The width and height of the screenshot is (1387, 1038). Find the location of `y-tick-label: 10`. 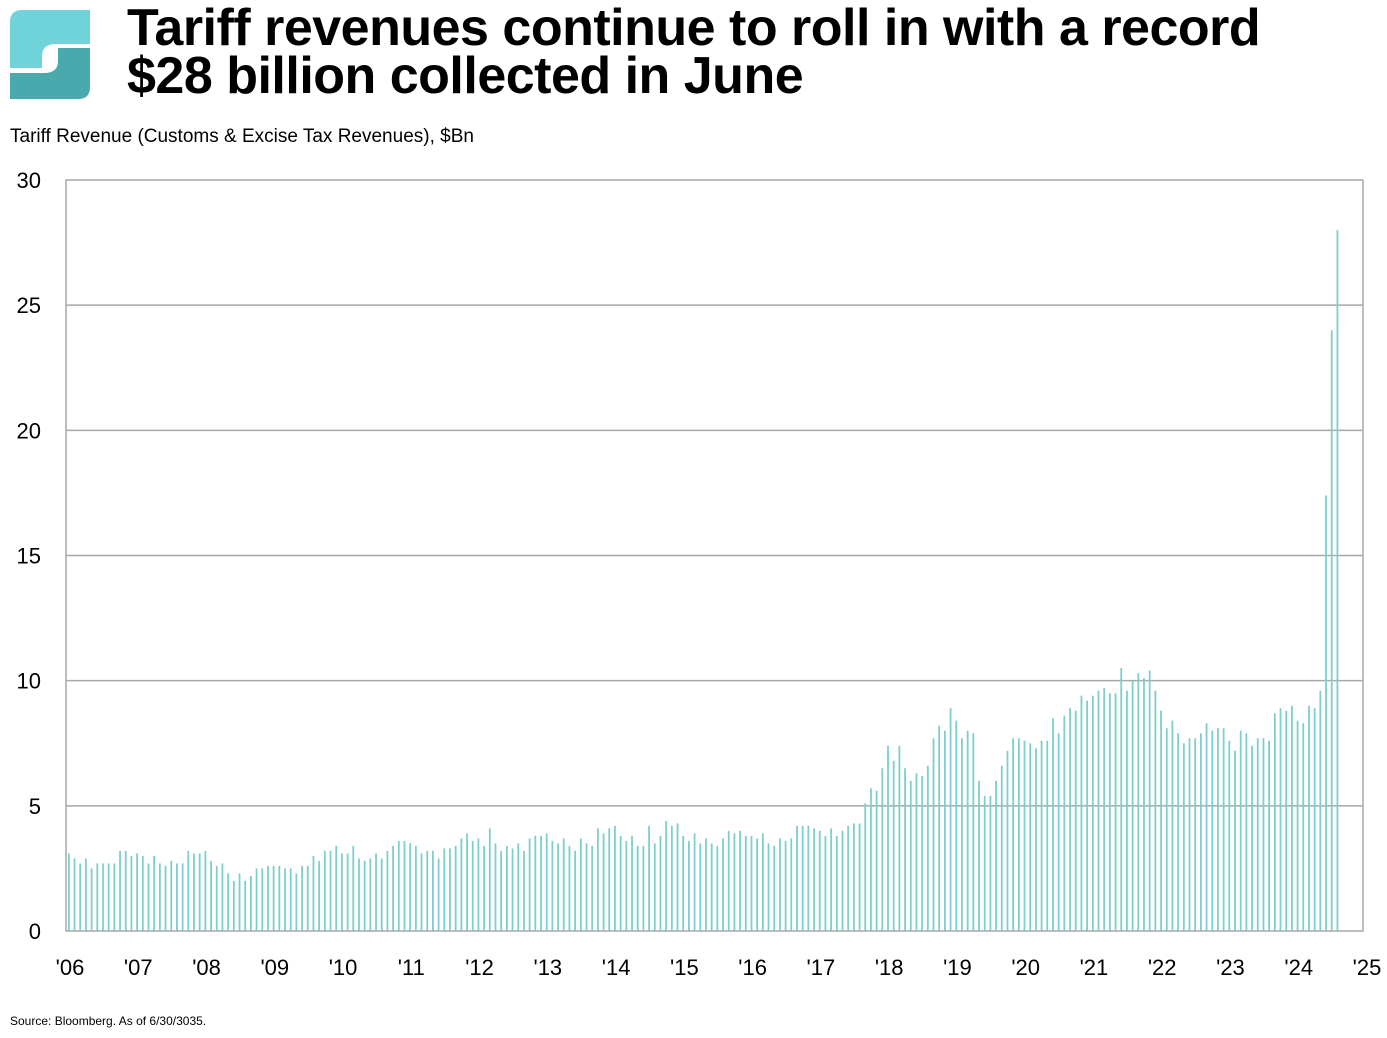

y-tick-label: 10 is located at coordinates (29, 681).